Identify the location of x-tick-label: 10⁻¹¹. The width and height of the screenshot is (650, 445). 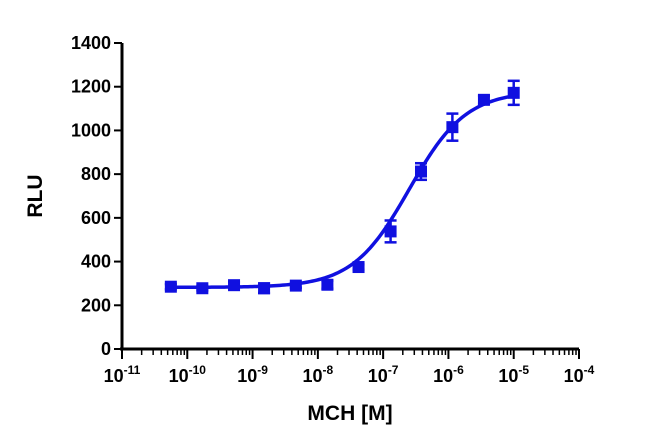
(122, 374).